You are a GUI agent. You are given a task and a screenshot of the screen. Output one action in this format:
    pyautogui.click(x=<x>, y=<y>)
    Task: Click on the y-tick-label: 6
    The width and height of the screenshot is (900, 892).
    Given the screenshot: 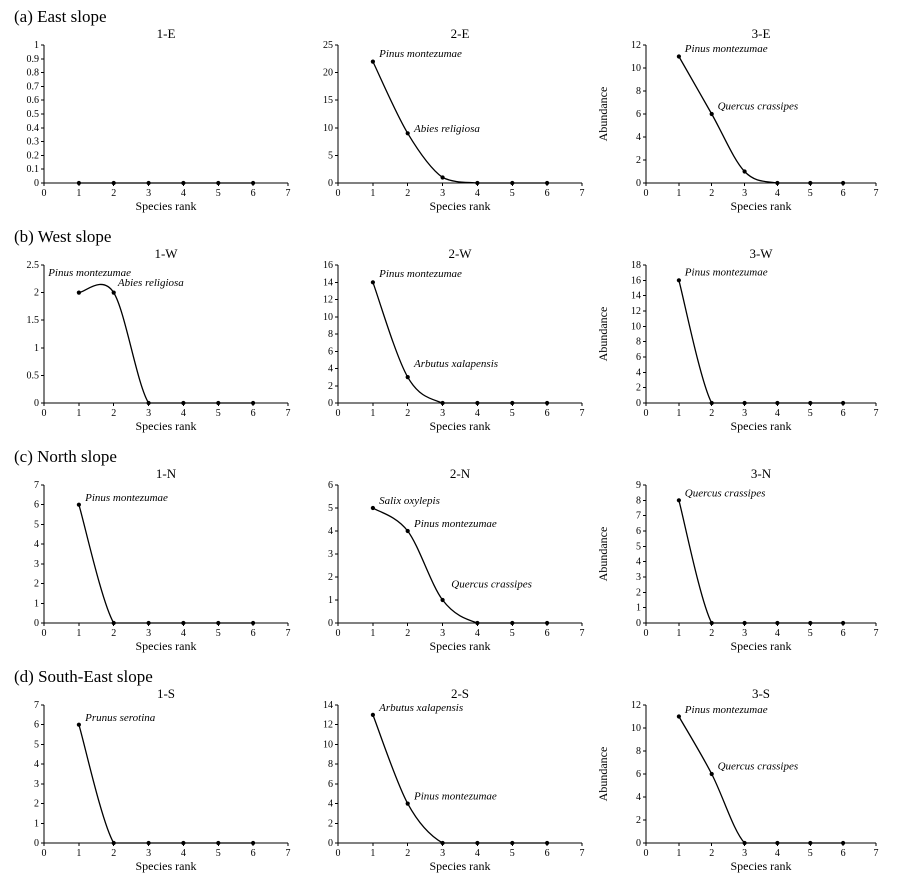 What is the action you would take?
    pyautogui.click(x=638, y=114)
    